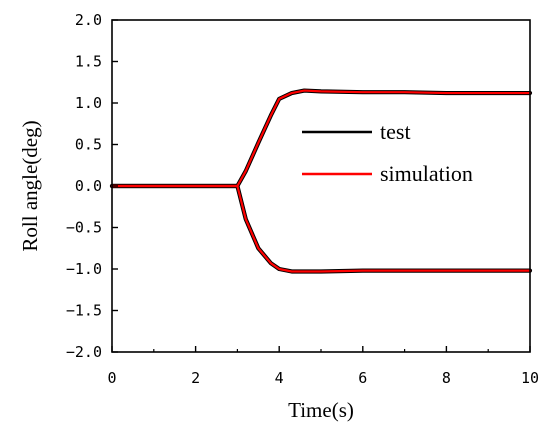 Image resolution: width=550 pixels, height=435 pixels. Describe the element at coordinates (88, 62) in the screenshot. I see `y-tick-label: 1.5` at that location.